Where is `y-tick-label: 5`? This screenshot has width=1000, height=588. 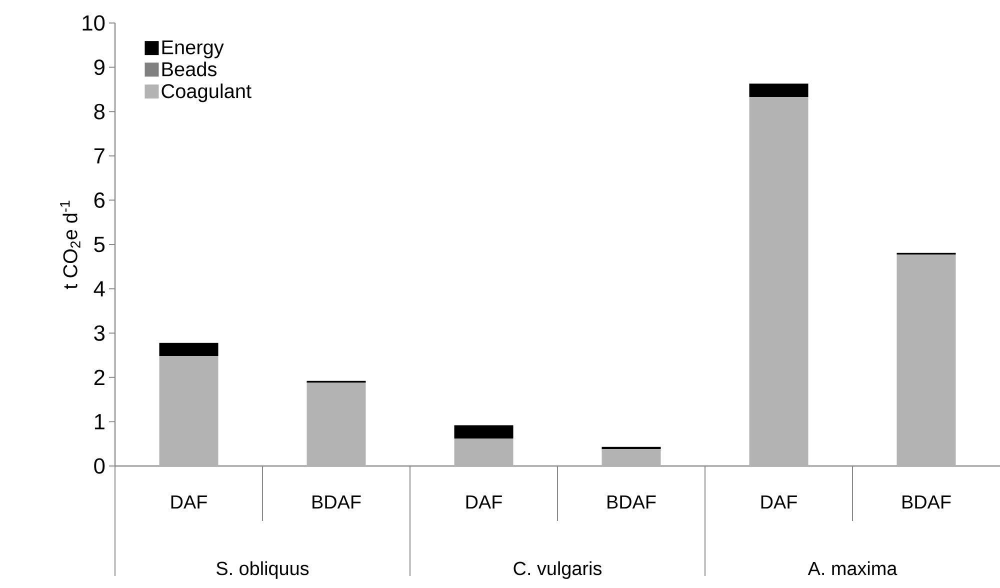 y-tick-label: 5 is located at coordinates (99, 244).